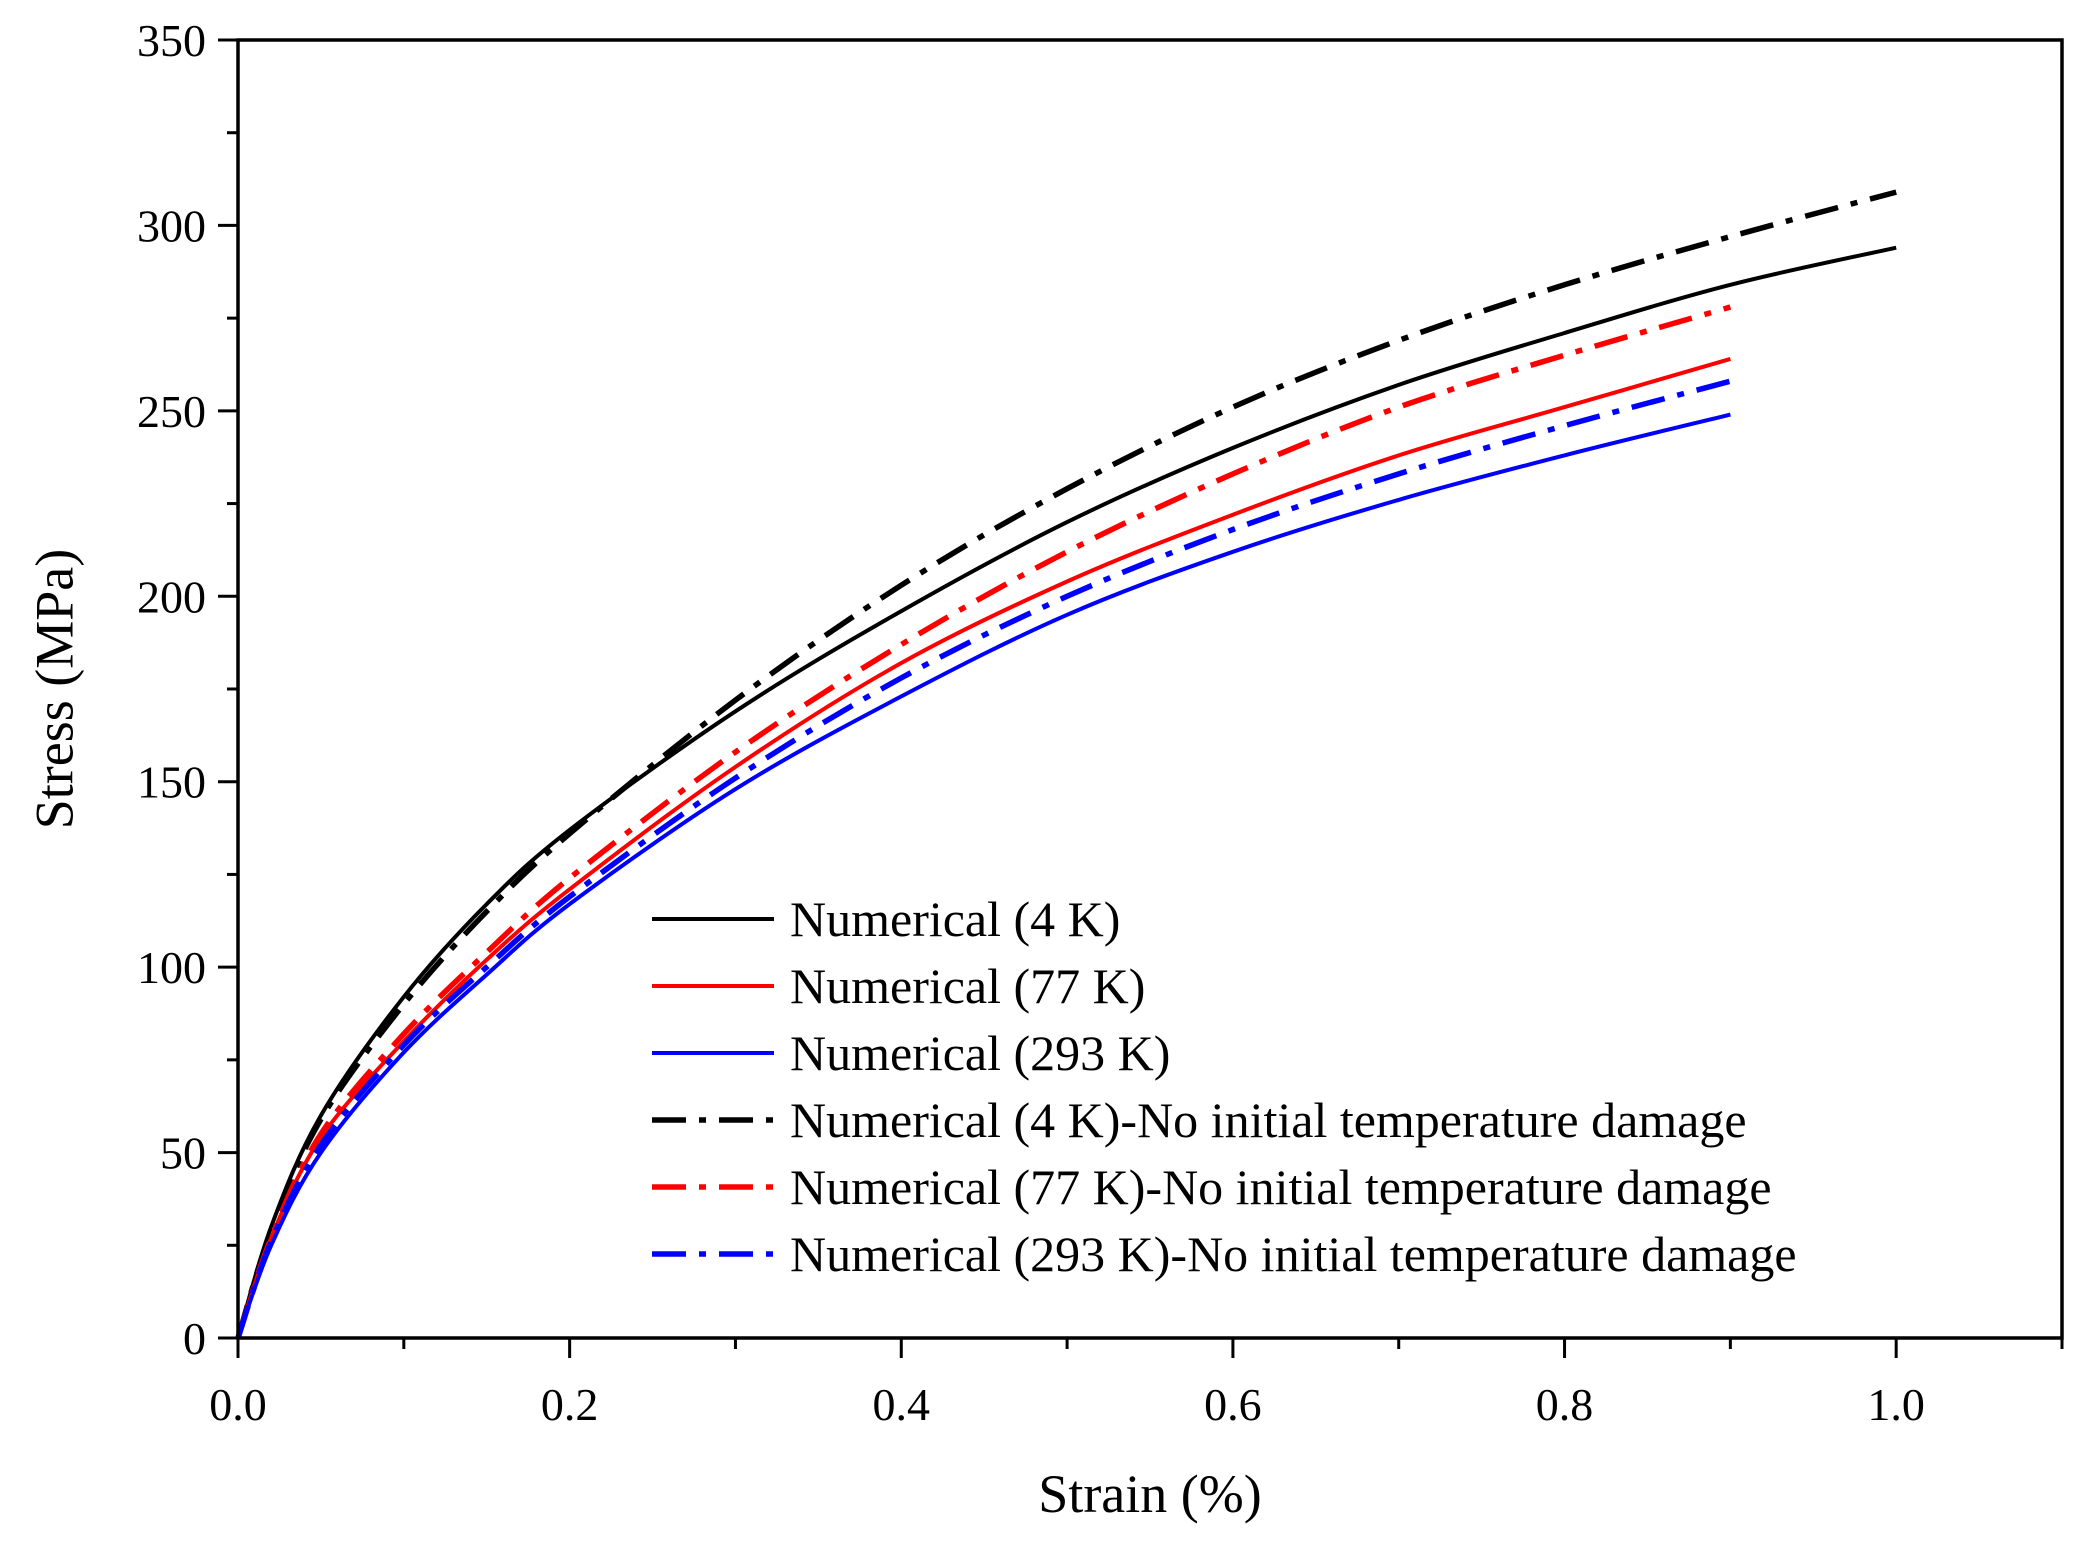 The width and height of the screenshot is (2082, 1542). Describe the element at coordinates (194, 1338) in the screenshot. I see `y-tick-label: 0` at that location.